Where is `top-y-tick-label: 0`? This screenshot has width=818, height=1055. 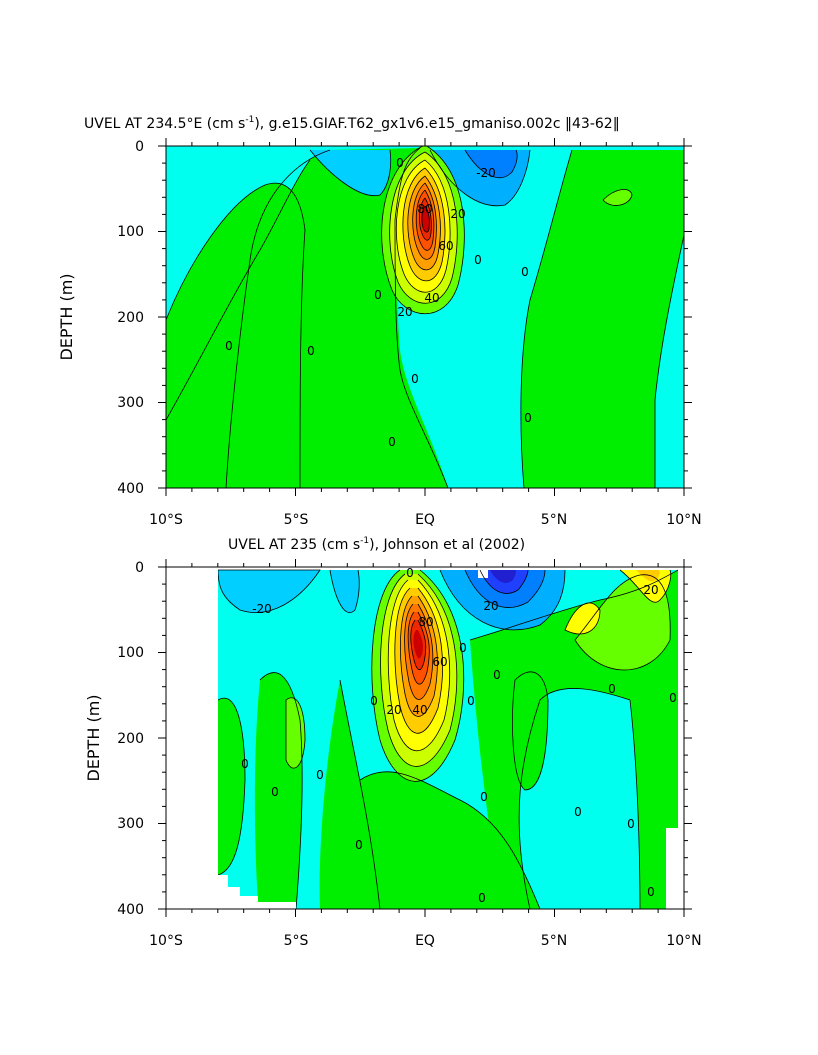 top-y-tick-label: 0 is located at coordinates (139, 147).